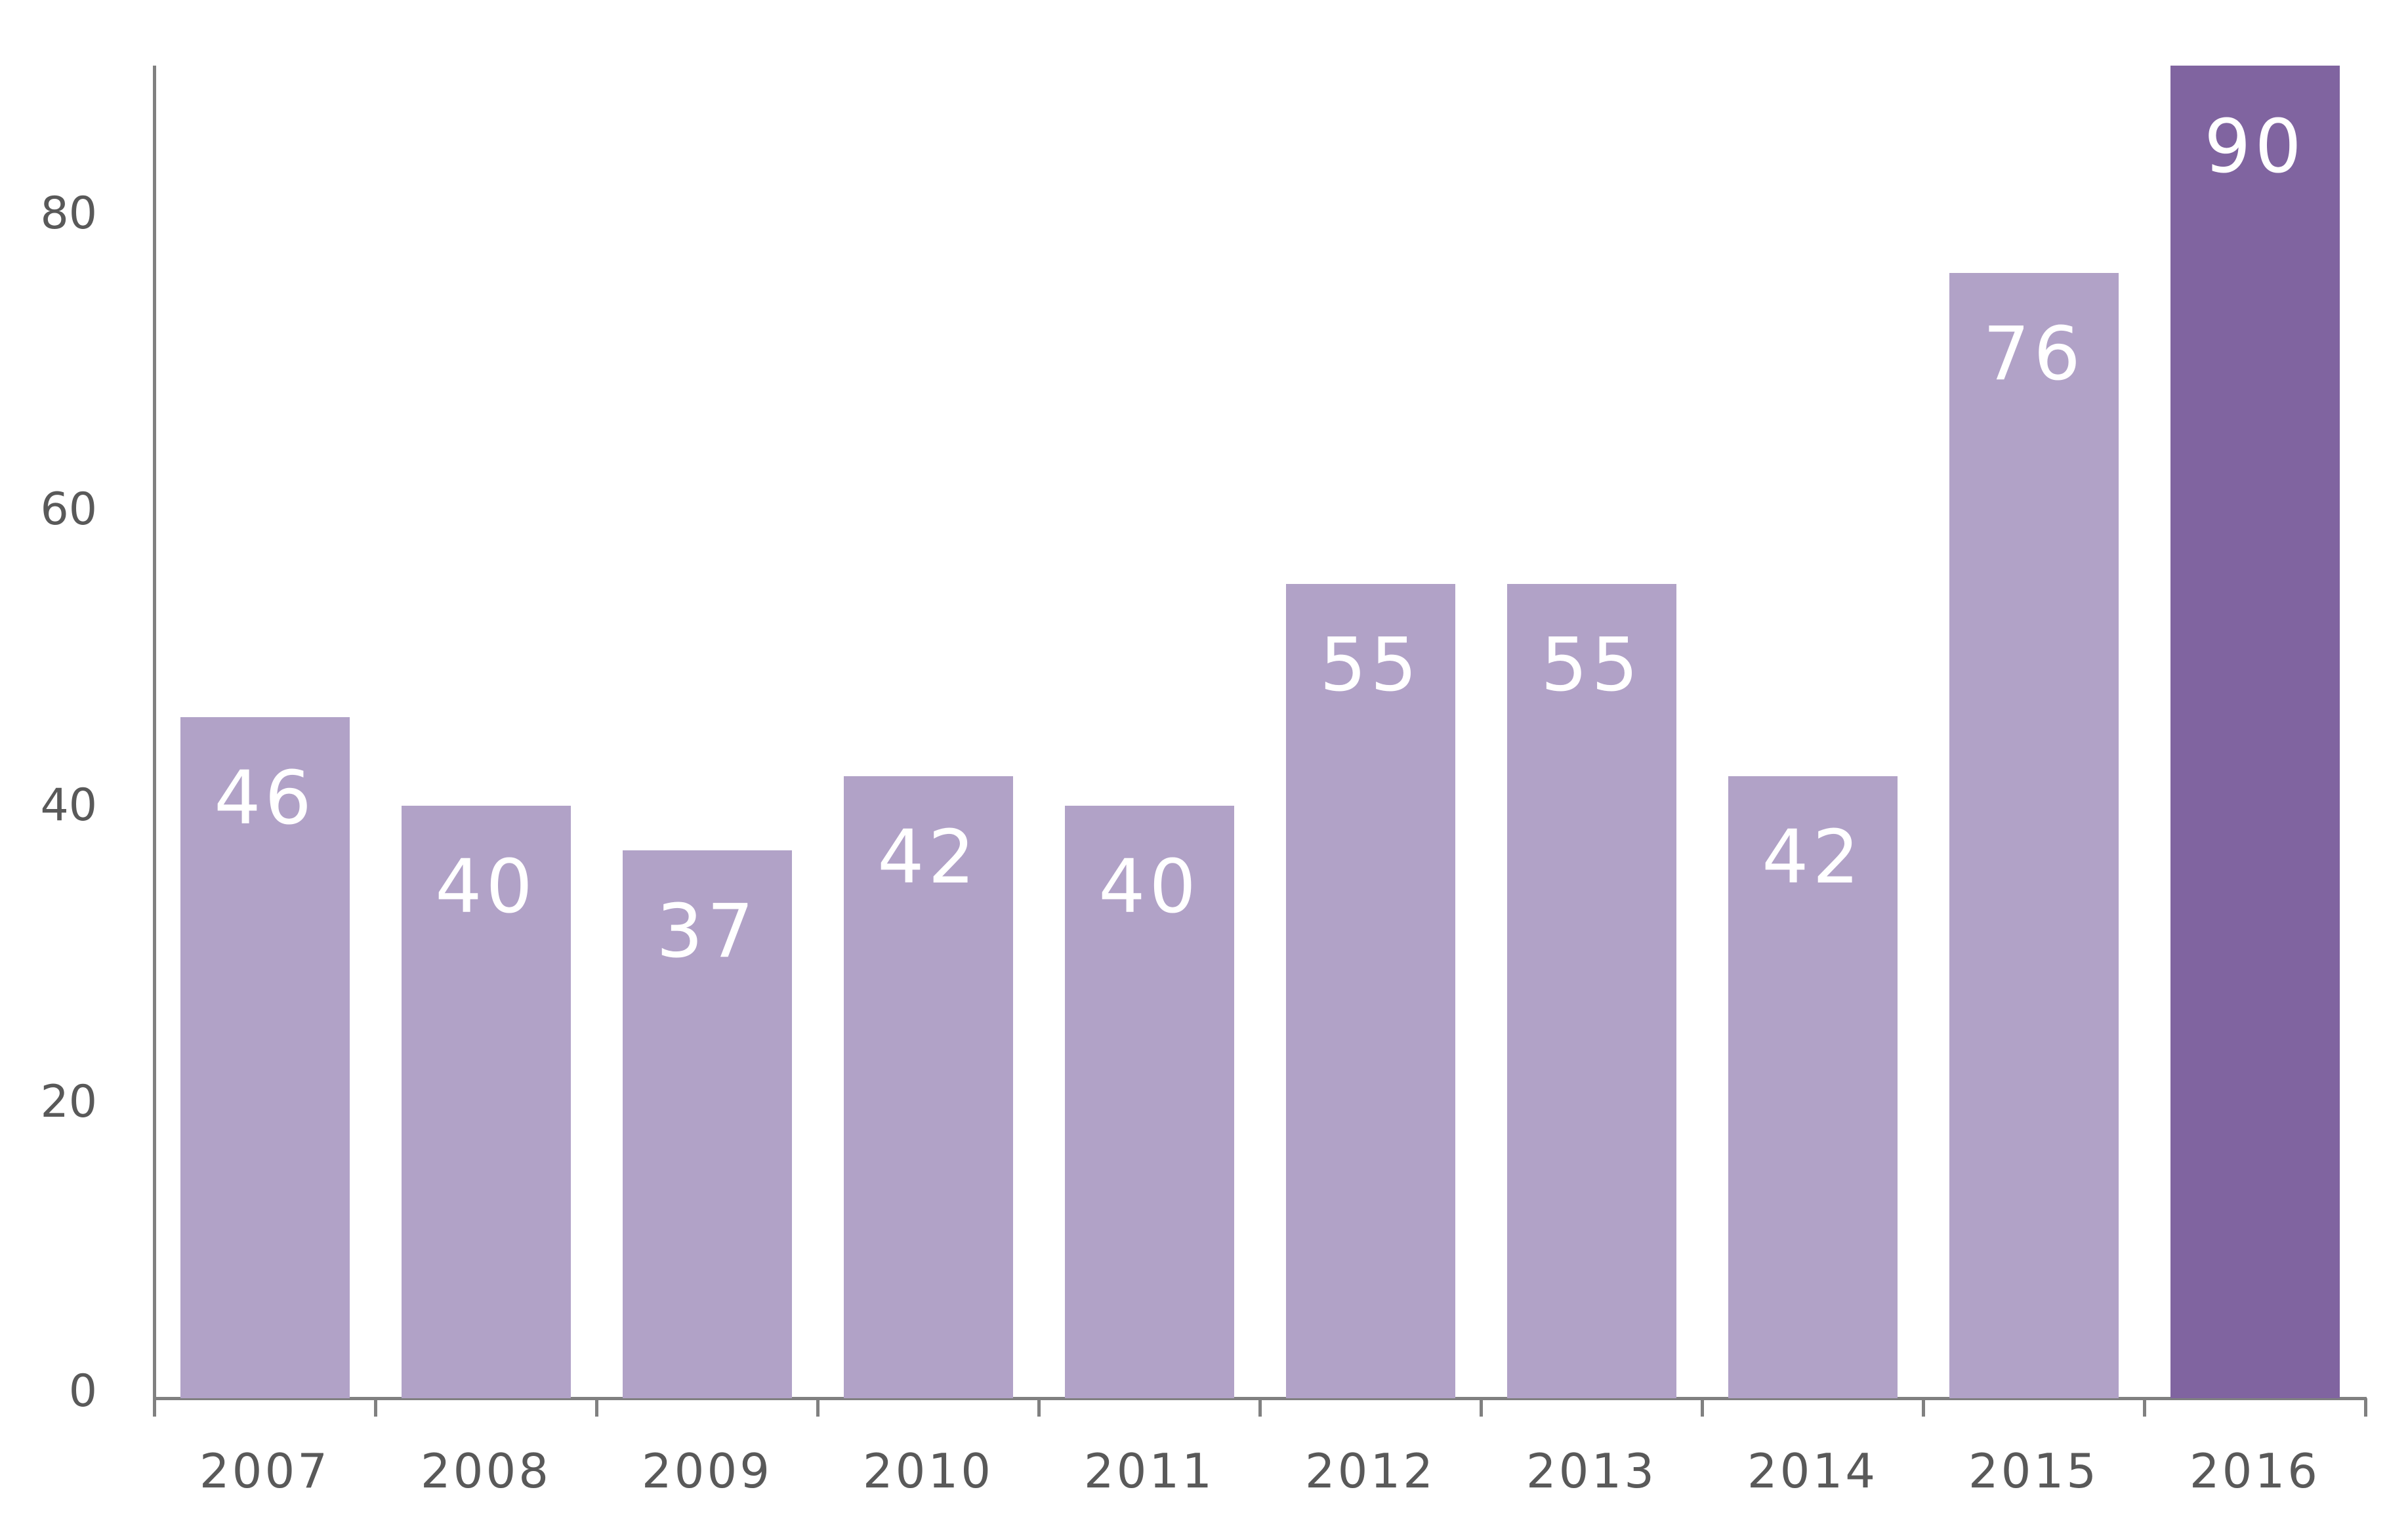 The height and width of the screenshot is (1536, 2408). What do you see at coordinates (1149, 1471) in the screenshot?
I see `x-tick-label: 2011` at bounding box center [1149, 1471].